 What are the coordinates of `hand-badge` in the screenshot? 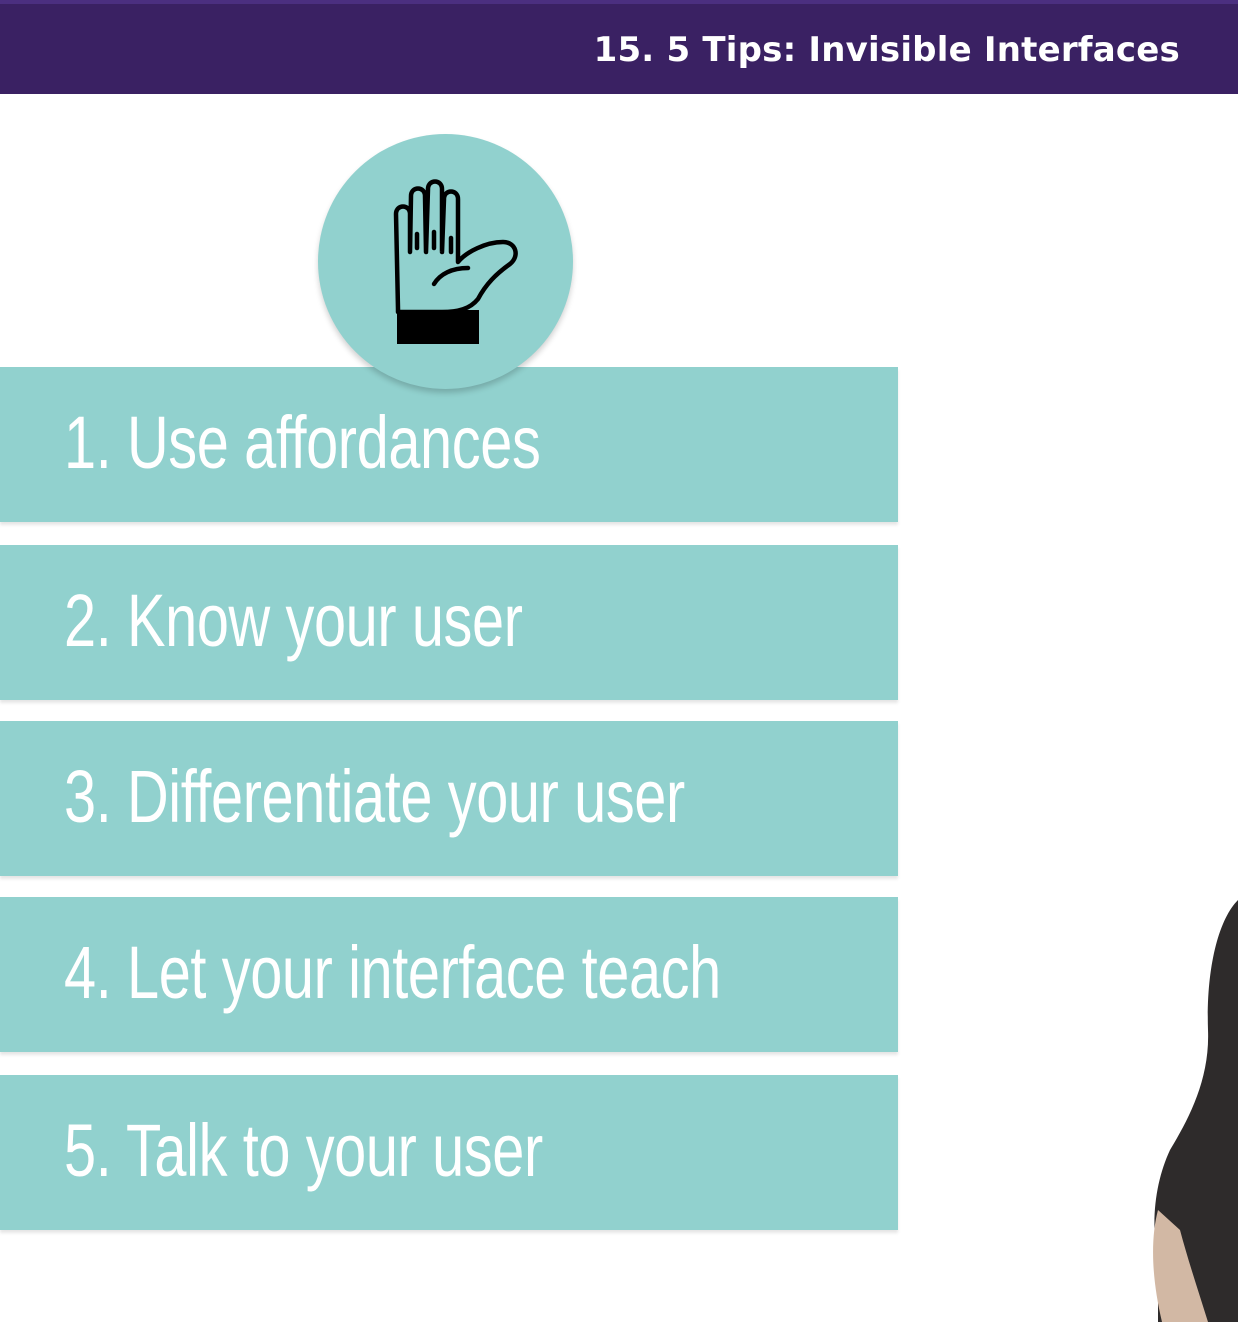 It's located at (445, 261).